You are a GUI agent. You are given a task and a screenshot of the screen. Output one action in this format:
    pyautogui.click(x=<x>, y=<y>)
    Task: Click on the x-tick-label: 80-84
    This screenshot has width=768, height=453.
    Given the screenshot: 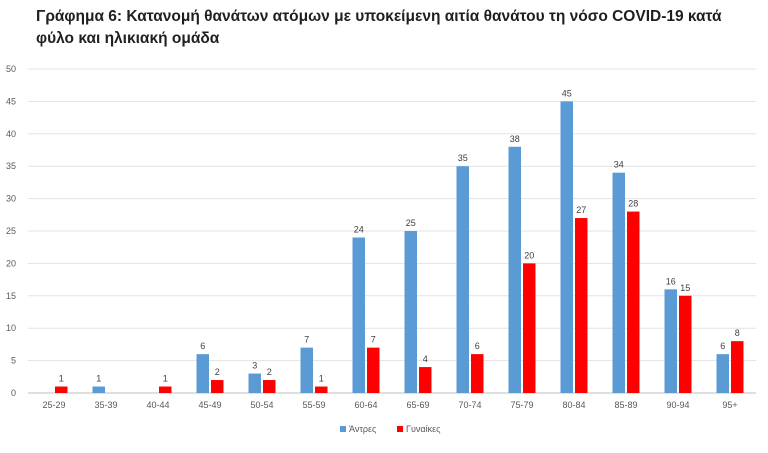 What is the action you would take?
    pyautogui.click(x=573, y=405)
    